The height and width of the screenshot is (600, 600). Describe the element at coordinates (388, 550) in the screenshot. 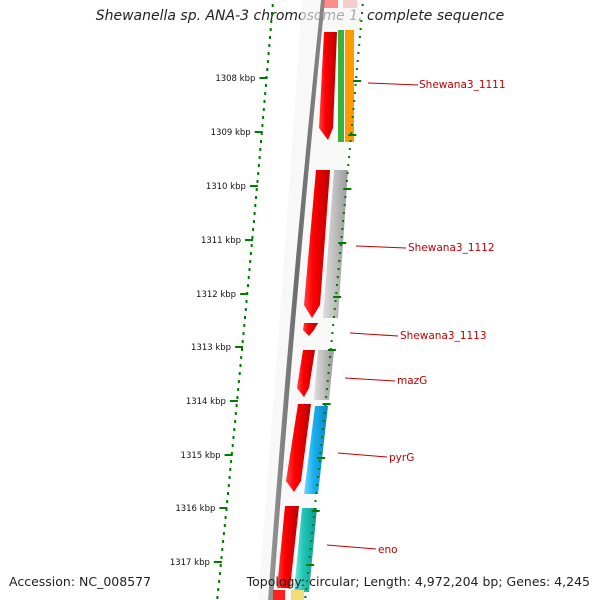

I see `gene-label: eno` at that location.